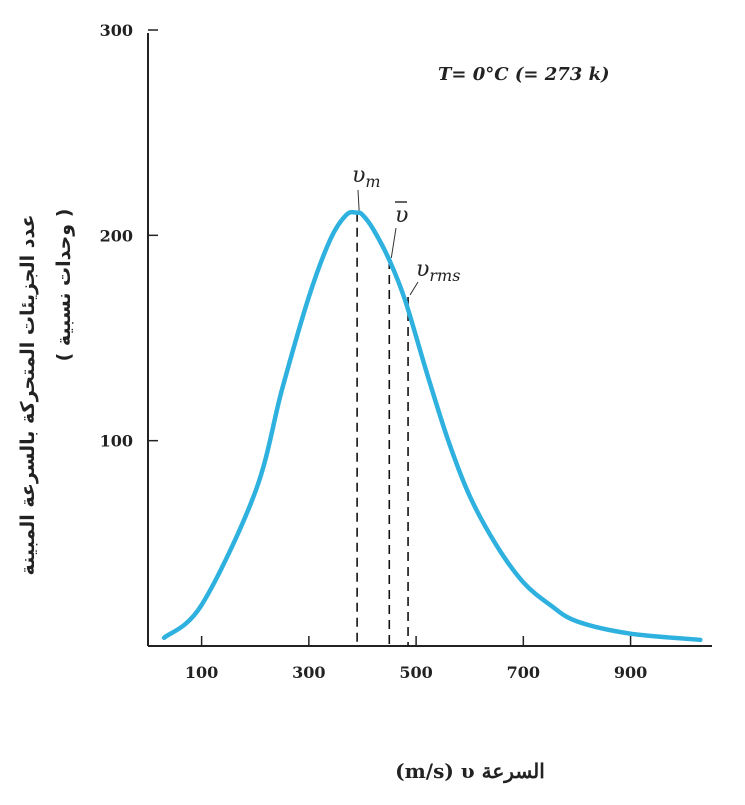 The height and width of the screenshot is (805, 745). What do you see at coordinates (630, 672) in the screenshot?
I see `x-tick-label: 900` at bounding box center [630, 672].